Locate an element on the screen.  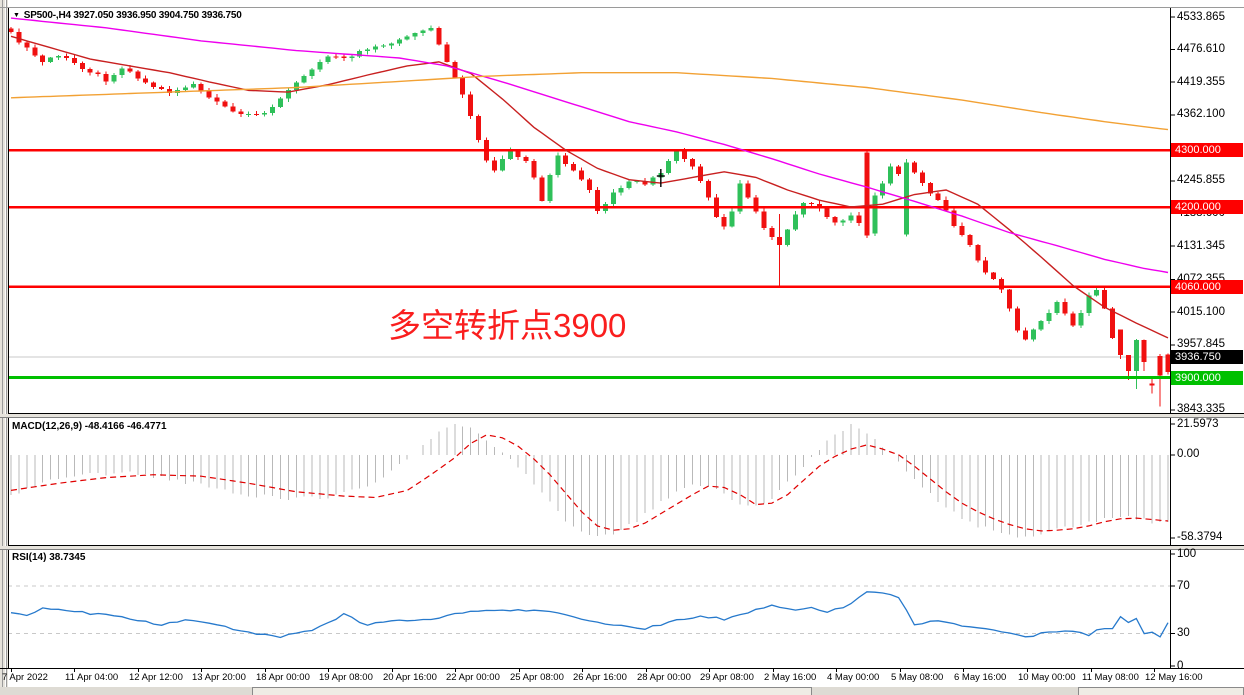
time-axis-label: 6 May 16:00 is located at coordinates (980, 677).